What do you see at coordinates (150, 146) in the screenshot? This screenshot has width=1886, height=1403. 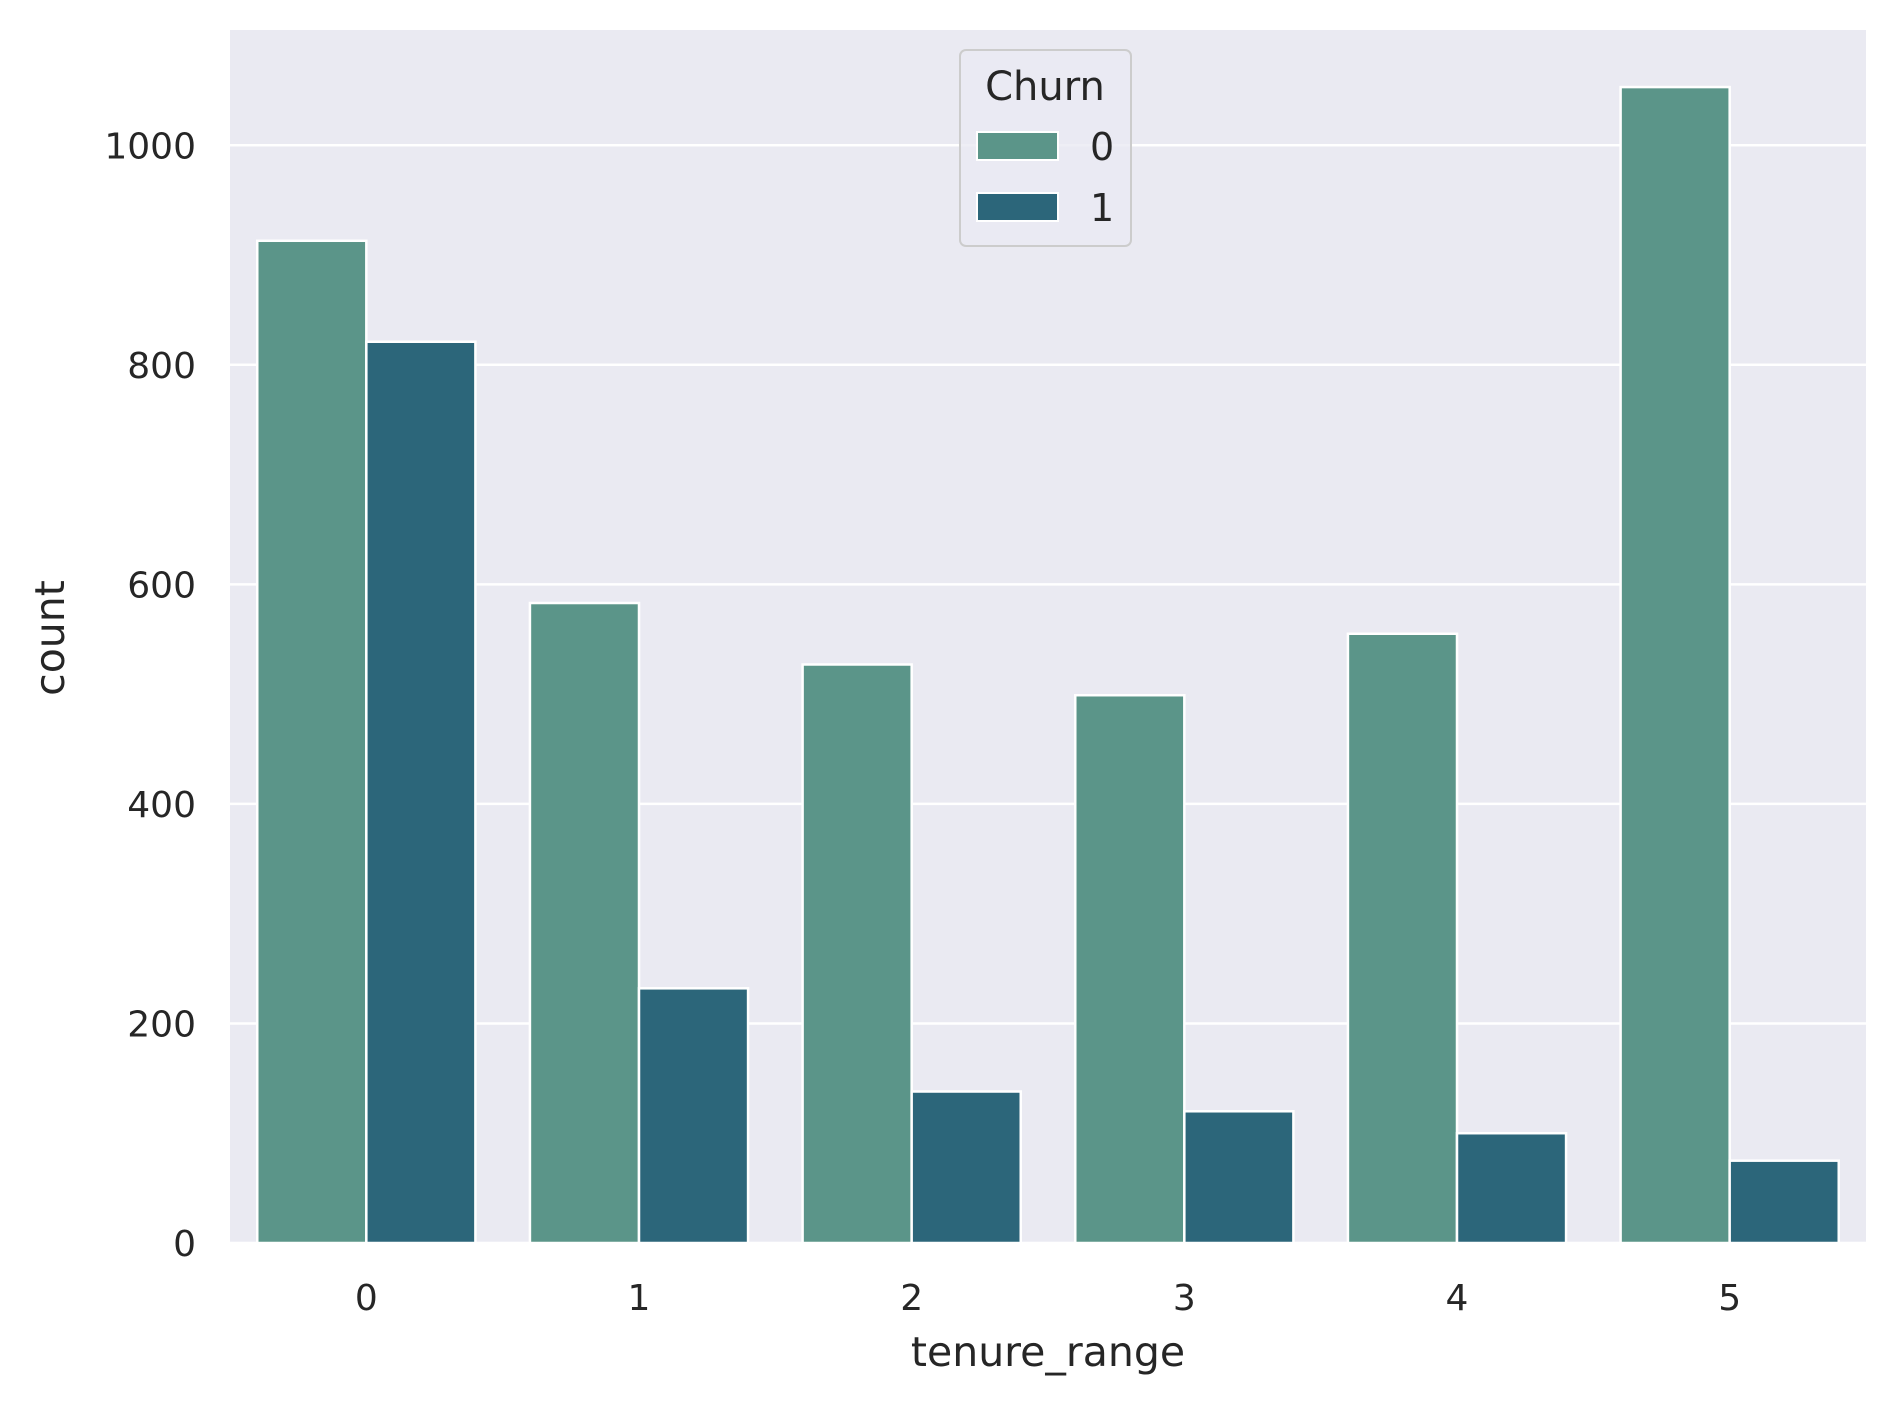 I see `y-tick-label: 1000` at bounding box center [150, 146].